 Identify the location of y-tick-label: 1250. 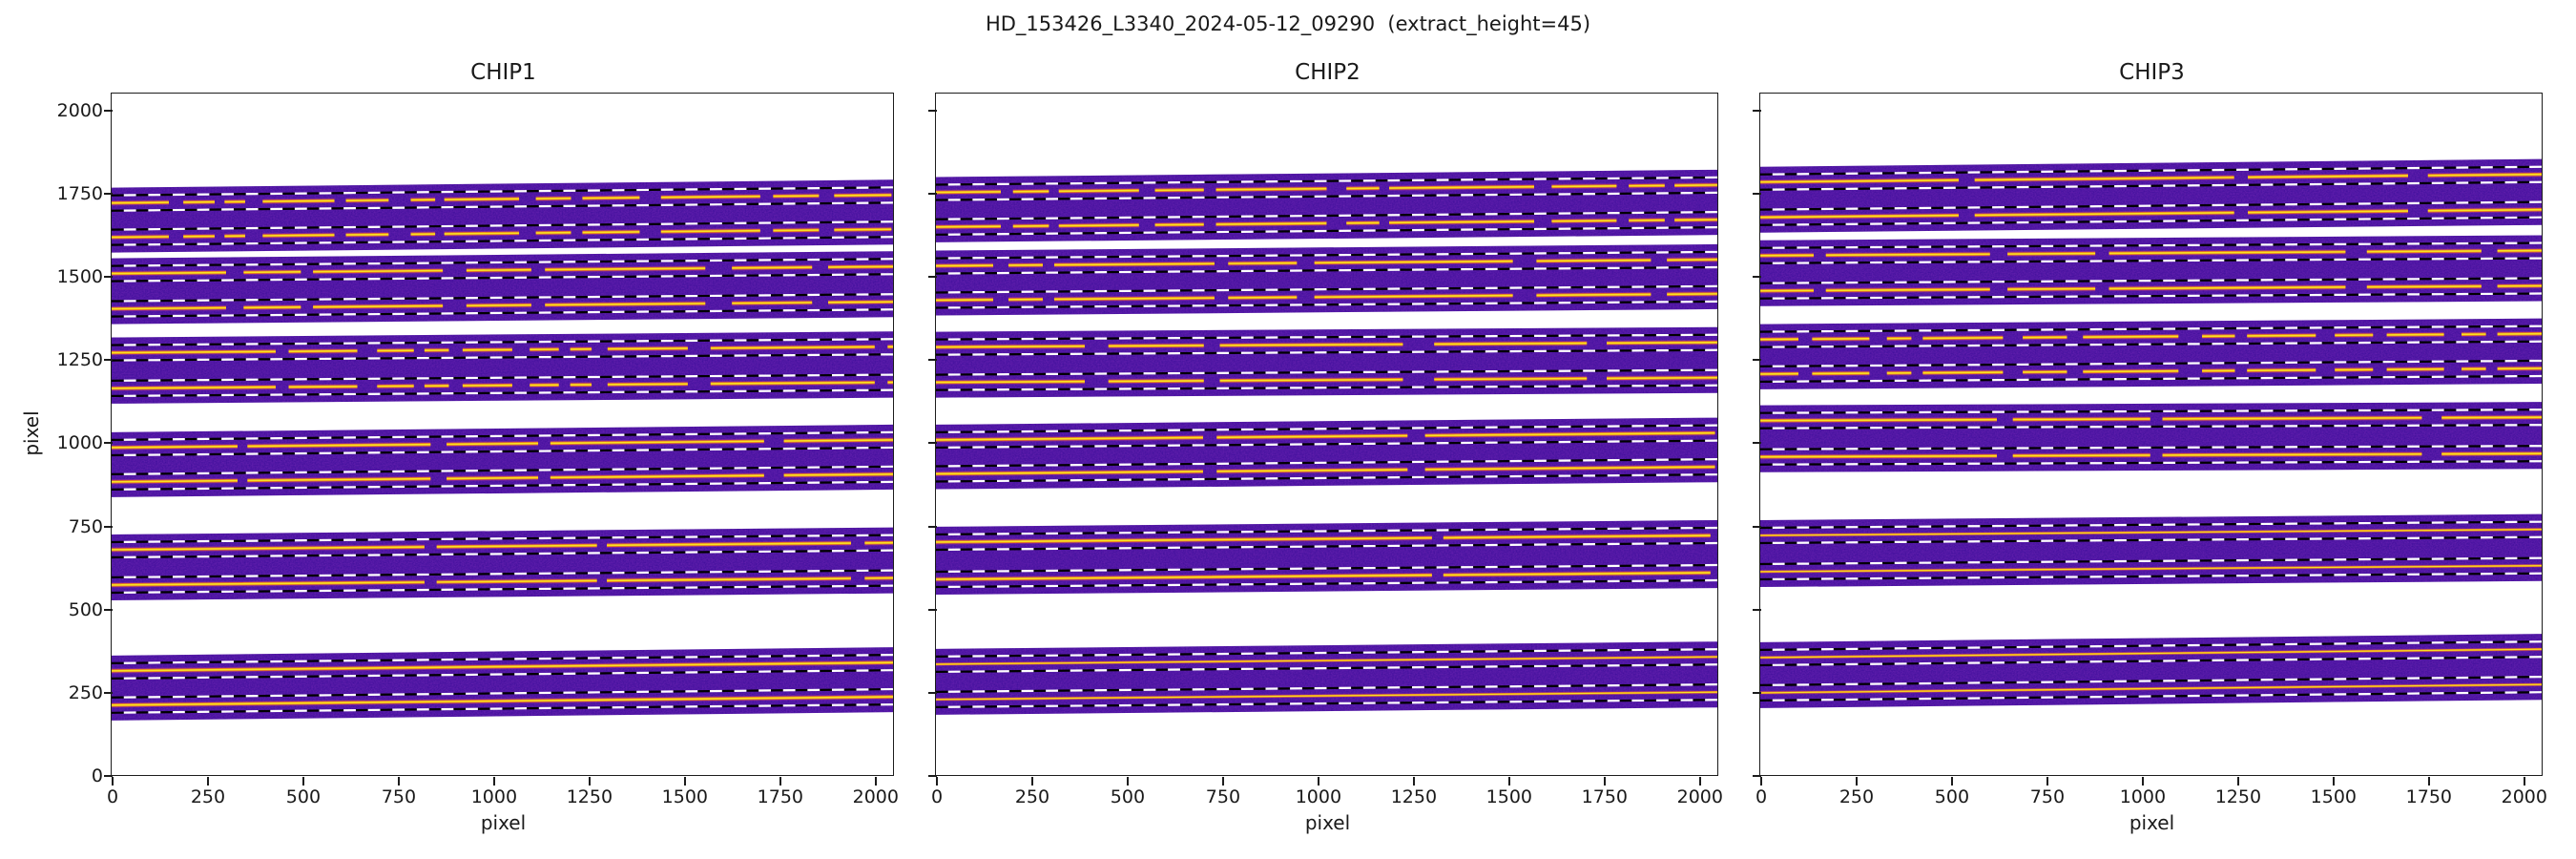
(79, 360).